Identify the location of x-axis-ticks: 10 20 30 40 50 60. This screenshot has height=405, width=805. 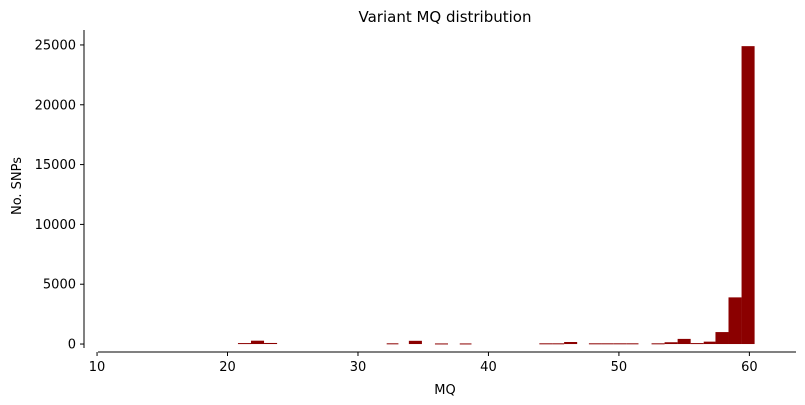
(423, 363).